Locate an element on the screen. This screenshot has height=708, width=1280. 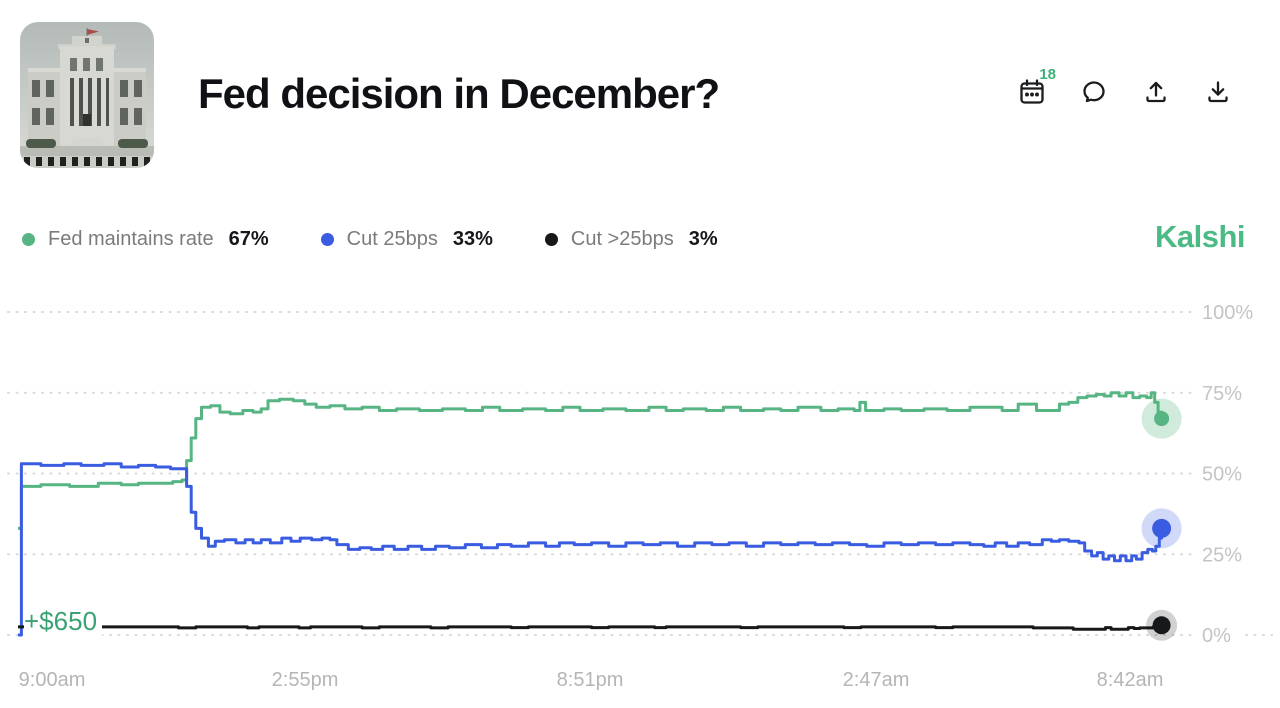
calendar-icon is located at coordinates (1032, 91).